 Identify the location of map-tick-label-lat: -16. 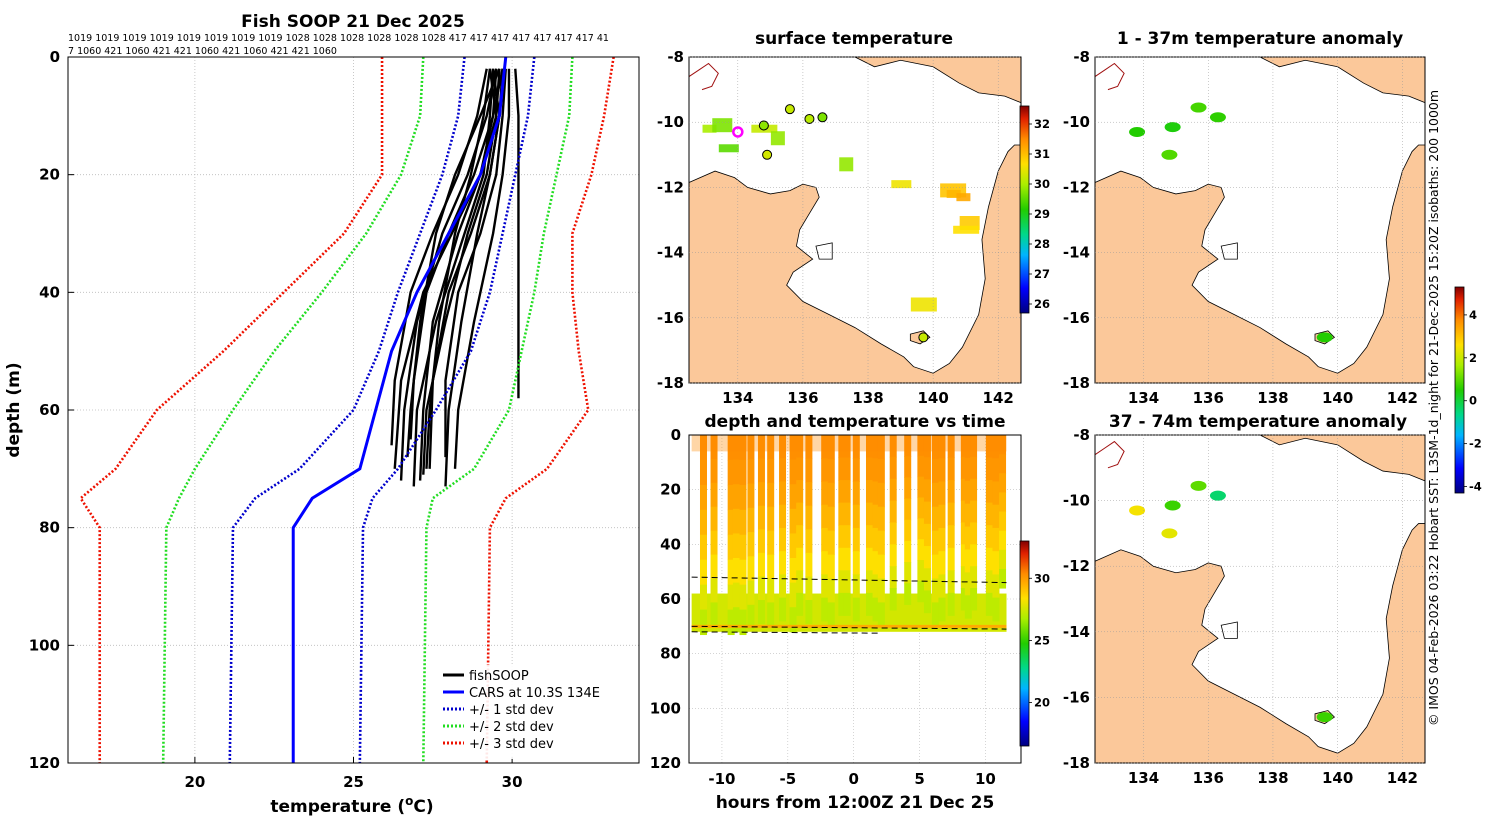
(1076, 697).